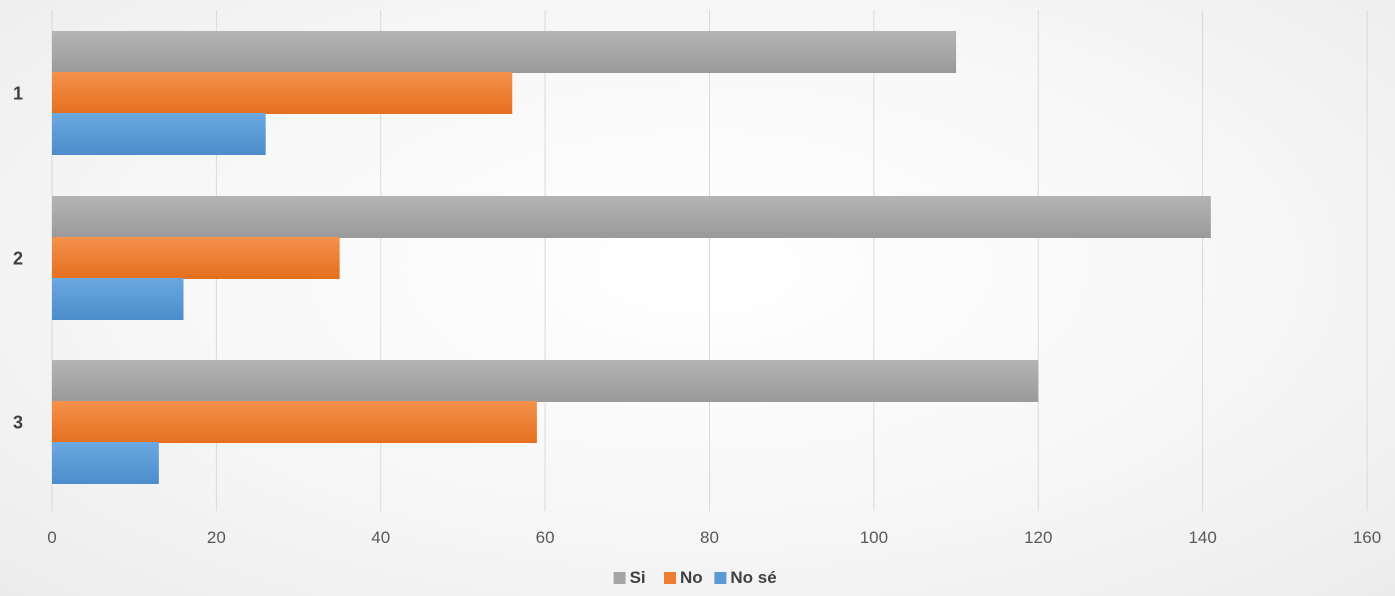  Describe the element at coordinates (1202, 537) in the screenshot. I see `x-tick-label-140: 140` at that location.